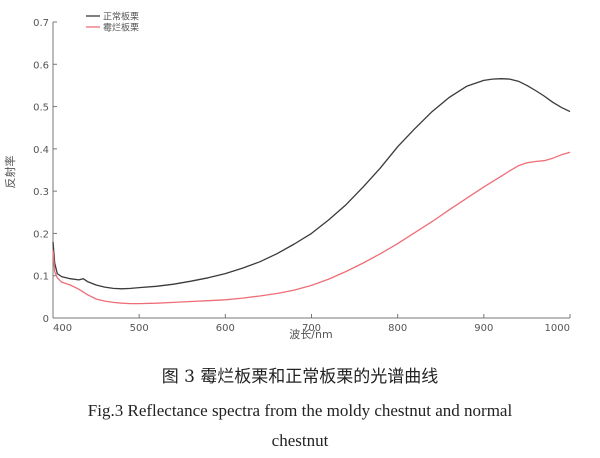  Describe the element at coordinates (121, 17) in the screenshot. I see `legend-label: 正常板栗` at that location.